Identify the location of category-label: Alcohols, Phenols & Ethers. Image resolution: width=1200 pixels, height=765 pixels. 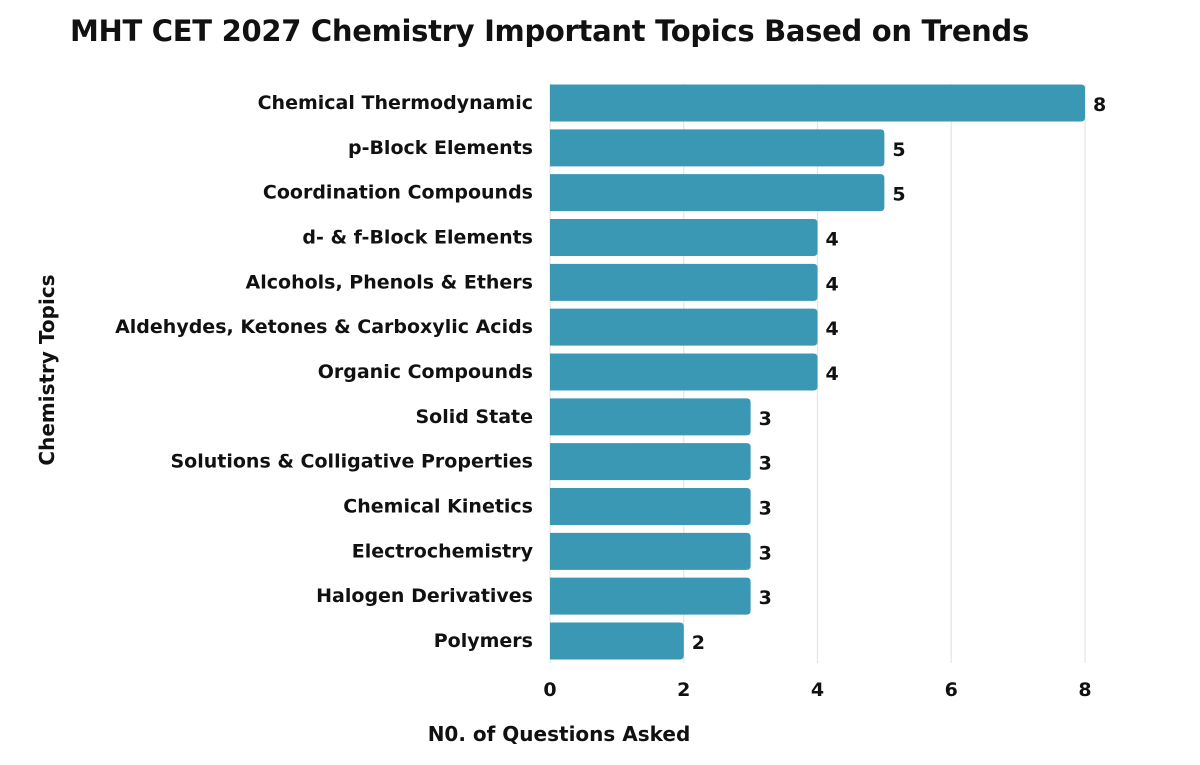
(389, 282).